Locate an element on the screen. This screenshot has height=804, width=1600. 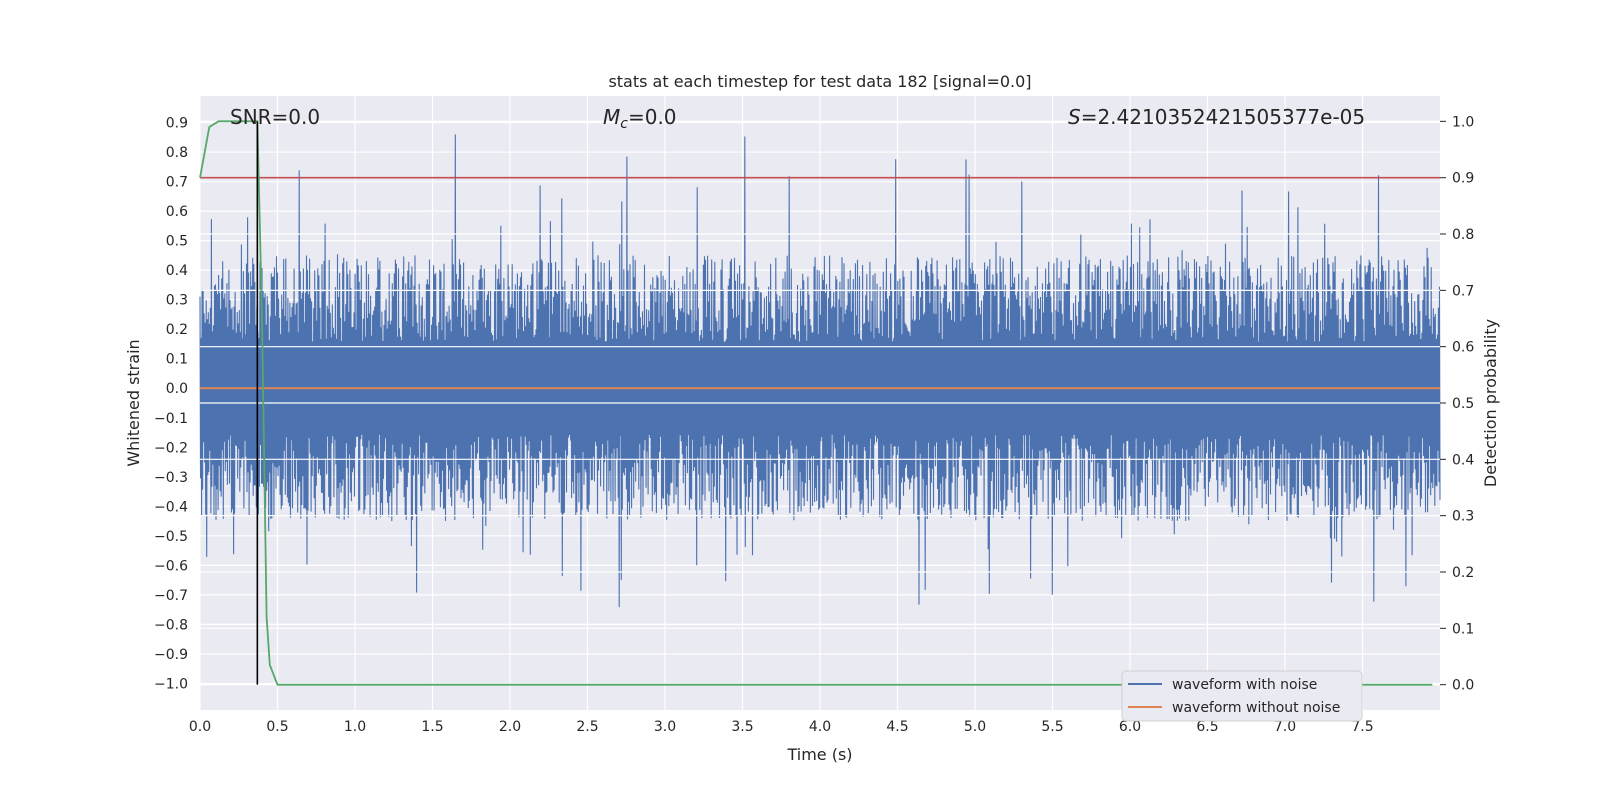
annotations: SNR=0.0 Mc=0.0 S=2.4210352421505377e-05 is located at coordinates (797, 118).